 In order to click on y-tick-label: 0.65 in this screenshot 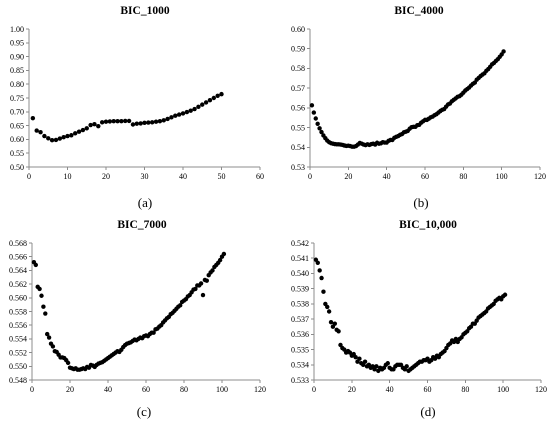, I will do `click(17, 125)`.